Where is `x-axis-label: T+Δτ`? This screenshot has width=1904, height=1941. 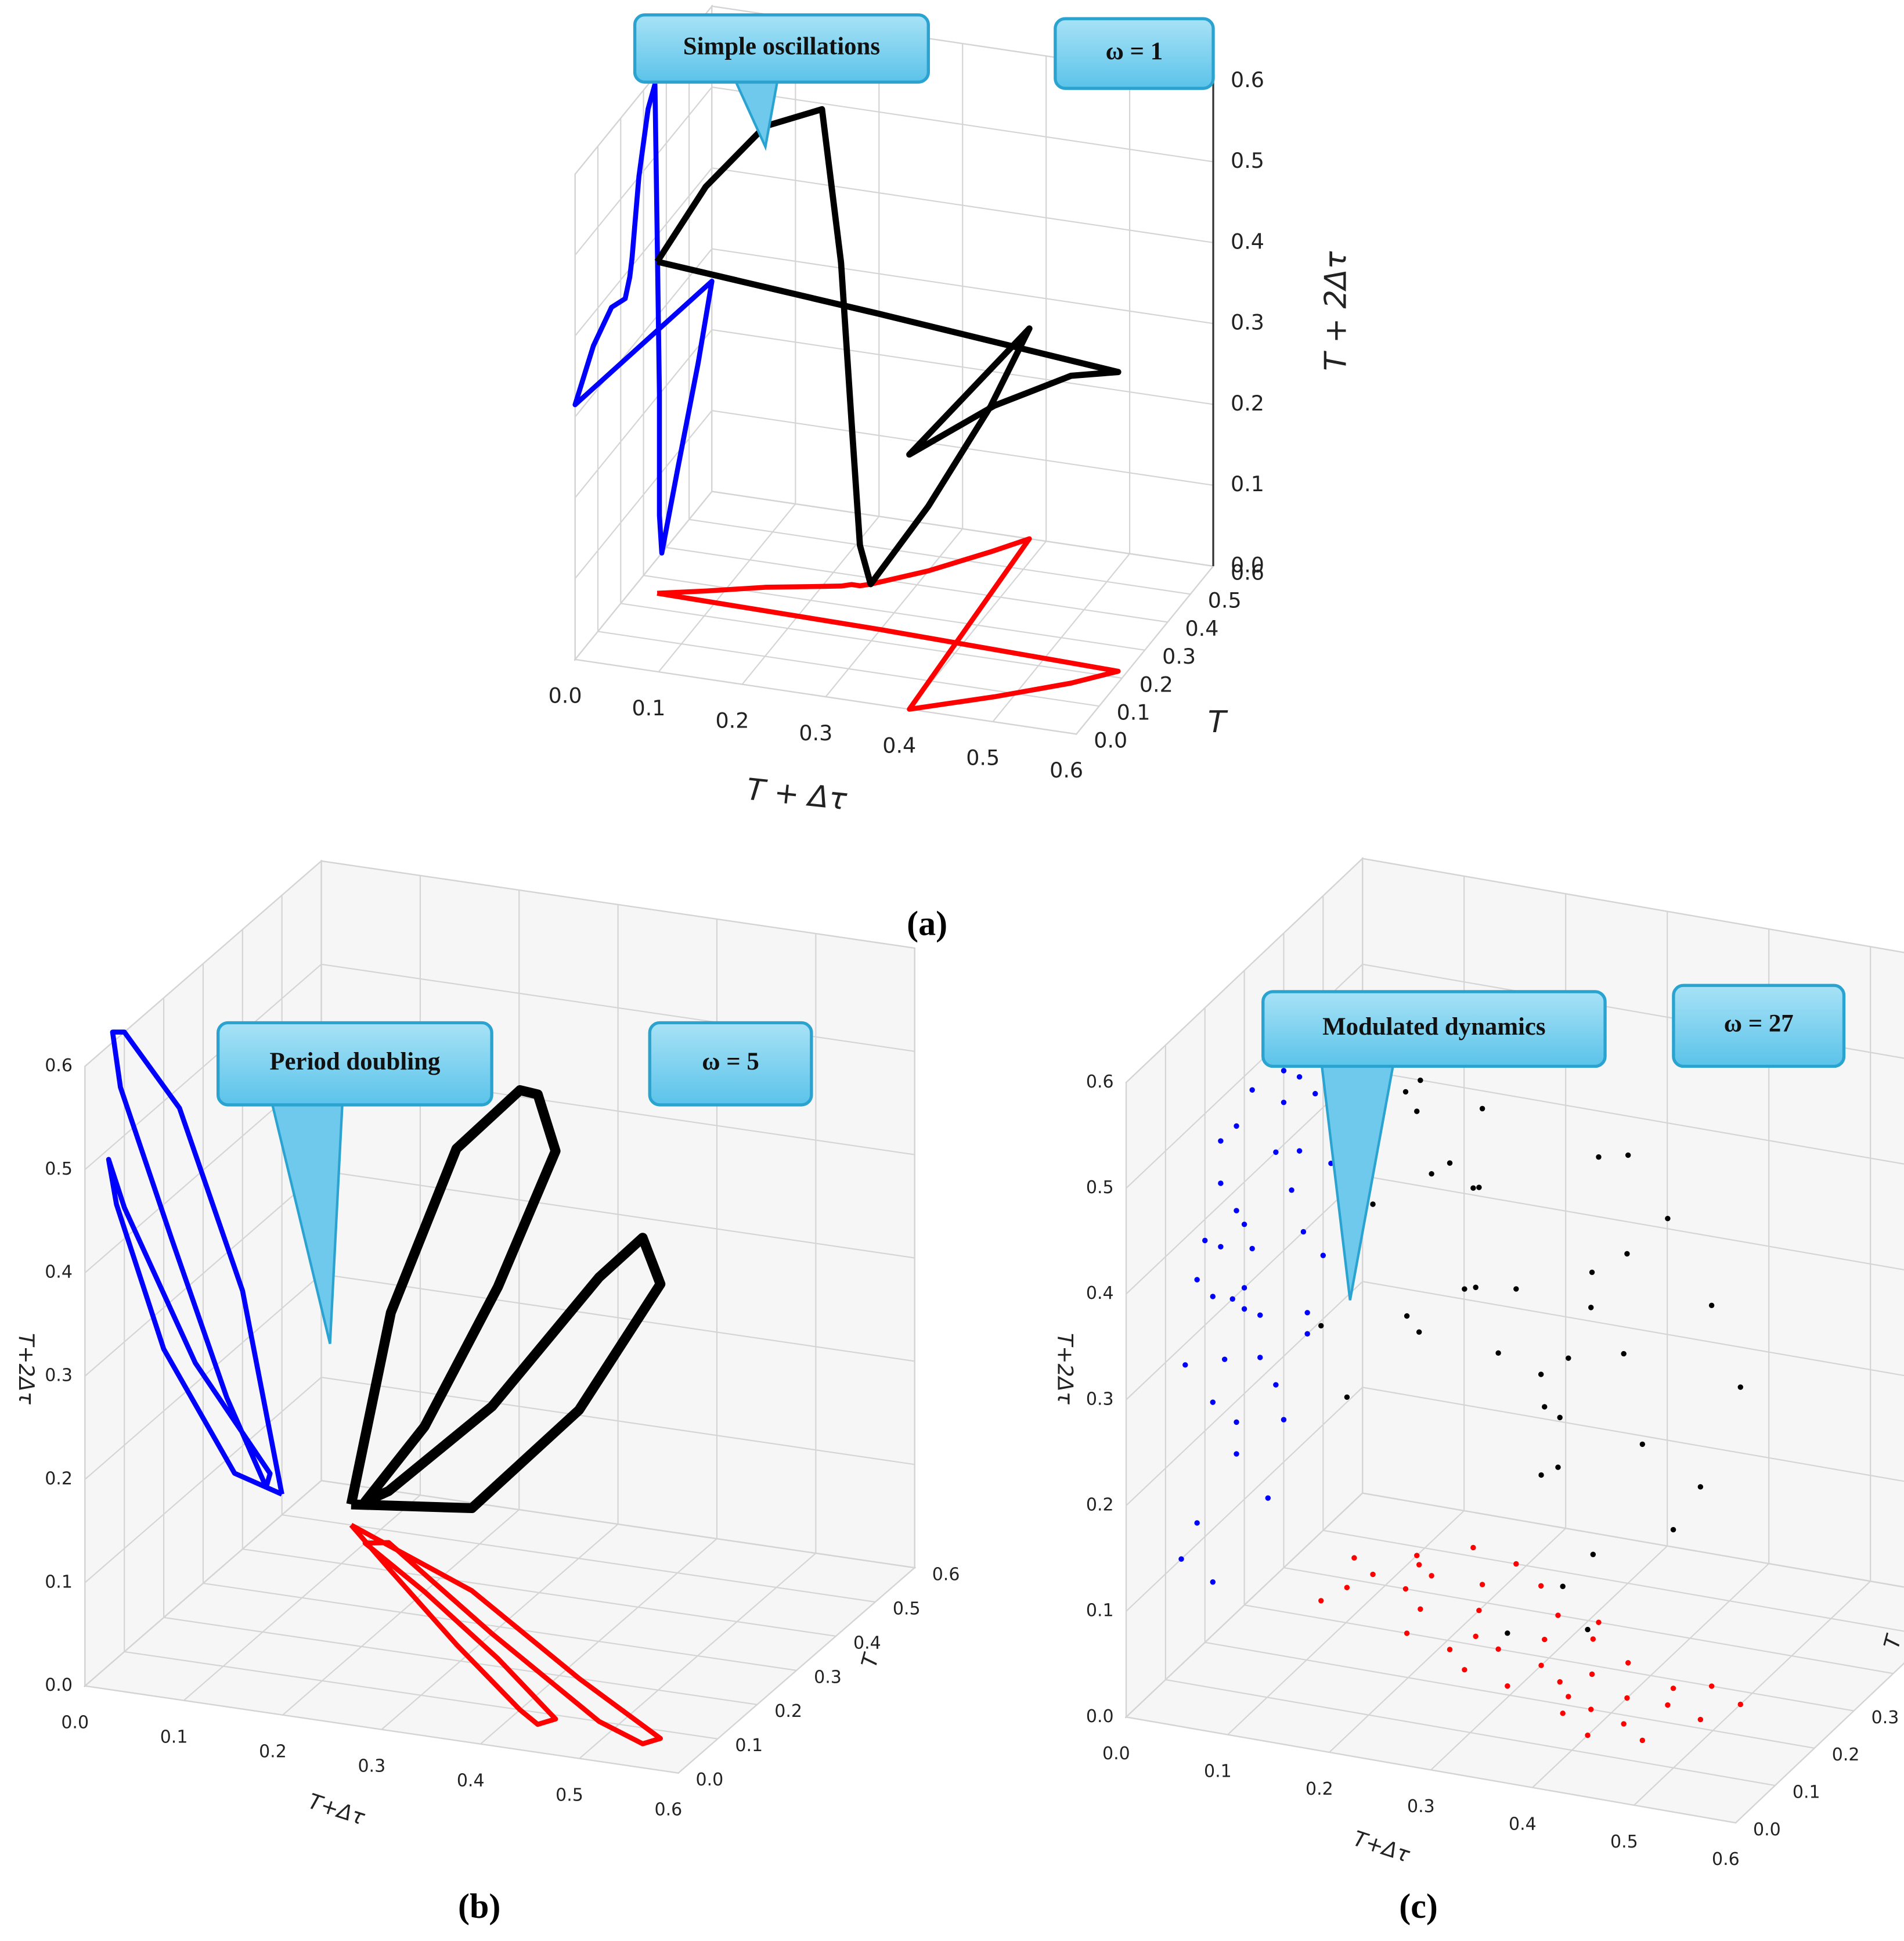 x-axis-label: T+Δτ is located at coordinates (1381, 1847).